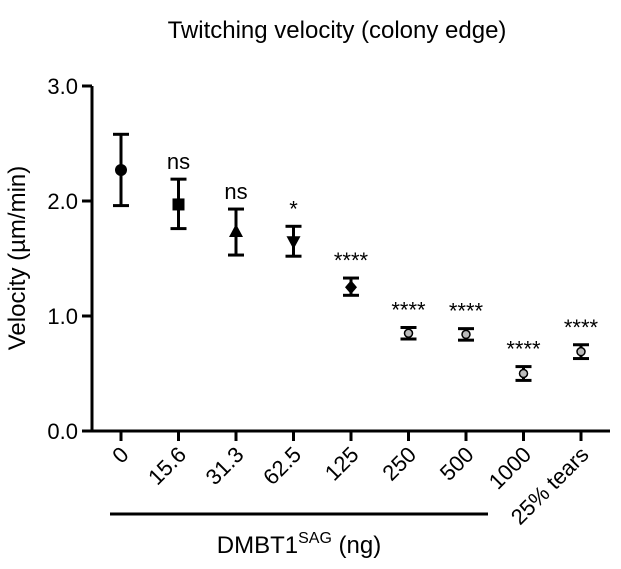  Describe the element at coordinates (510, 468) in the screenshot. I see `x-tick-label: 1000` at that location.